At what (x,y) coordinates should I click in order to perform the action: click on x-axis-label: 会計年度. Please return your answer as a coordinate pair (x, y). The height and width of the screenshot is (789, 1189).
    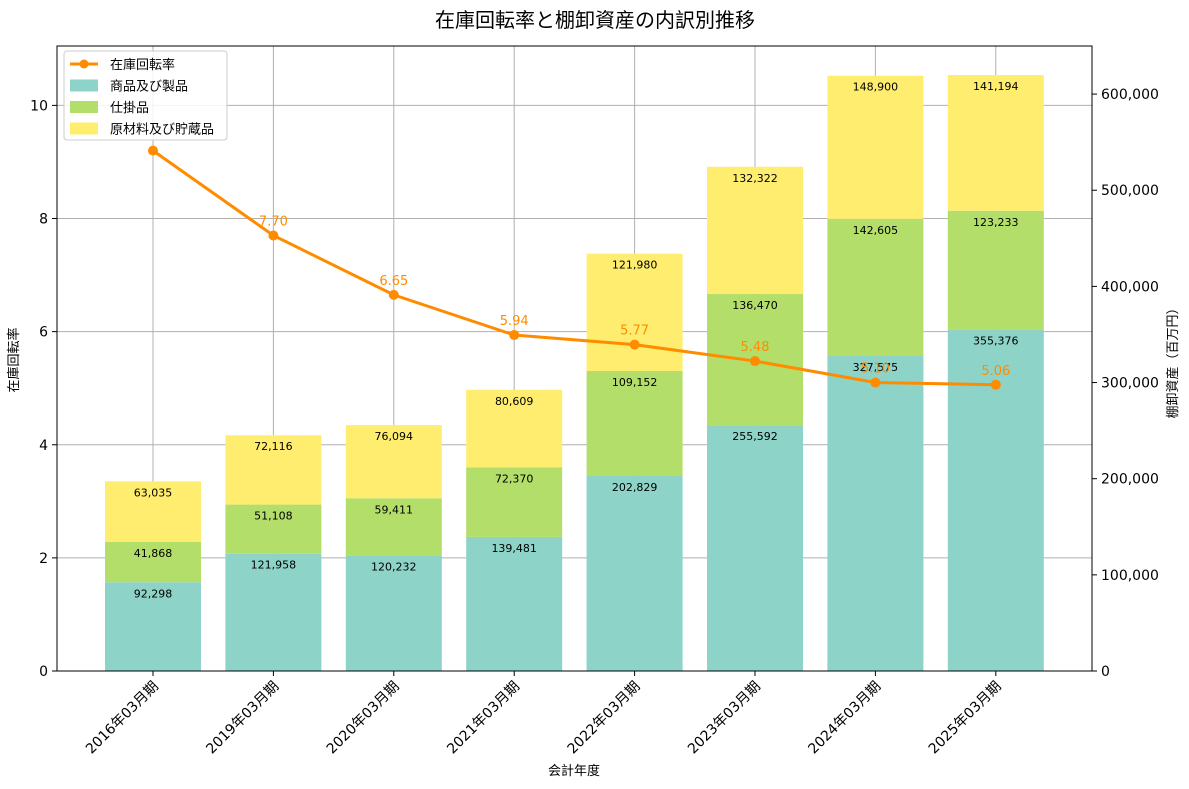
    Looking at the image, I should click on (574, 771).